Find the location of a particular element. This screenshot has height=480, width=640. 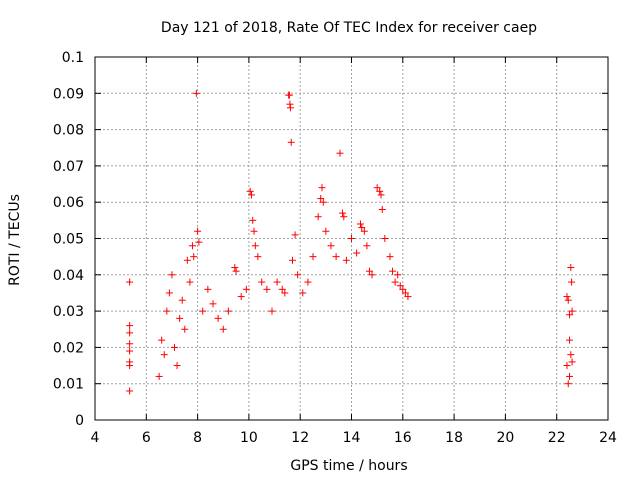

y-tick-label: 0.07 is located at coordinates (68, 167).